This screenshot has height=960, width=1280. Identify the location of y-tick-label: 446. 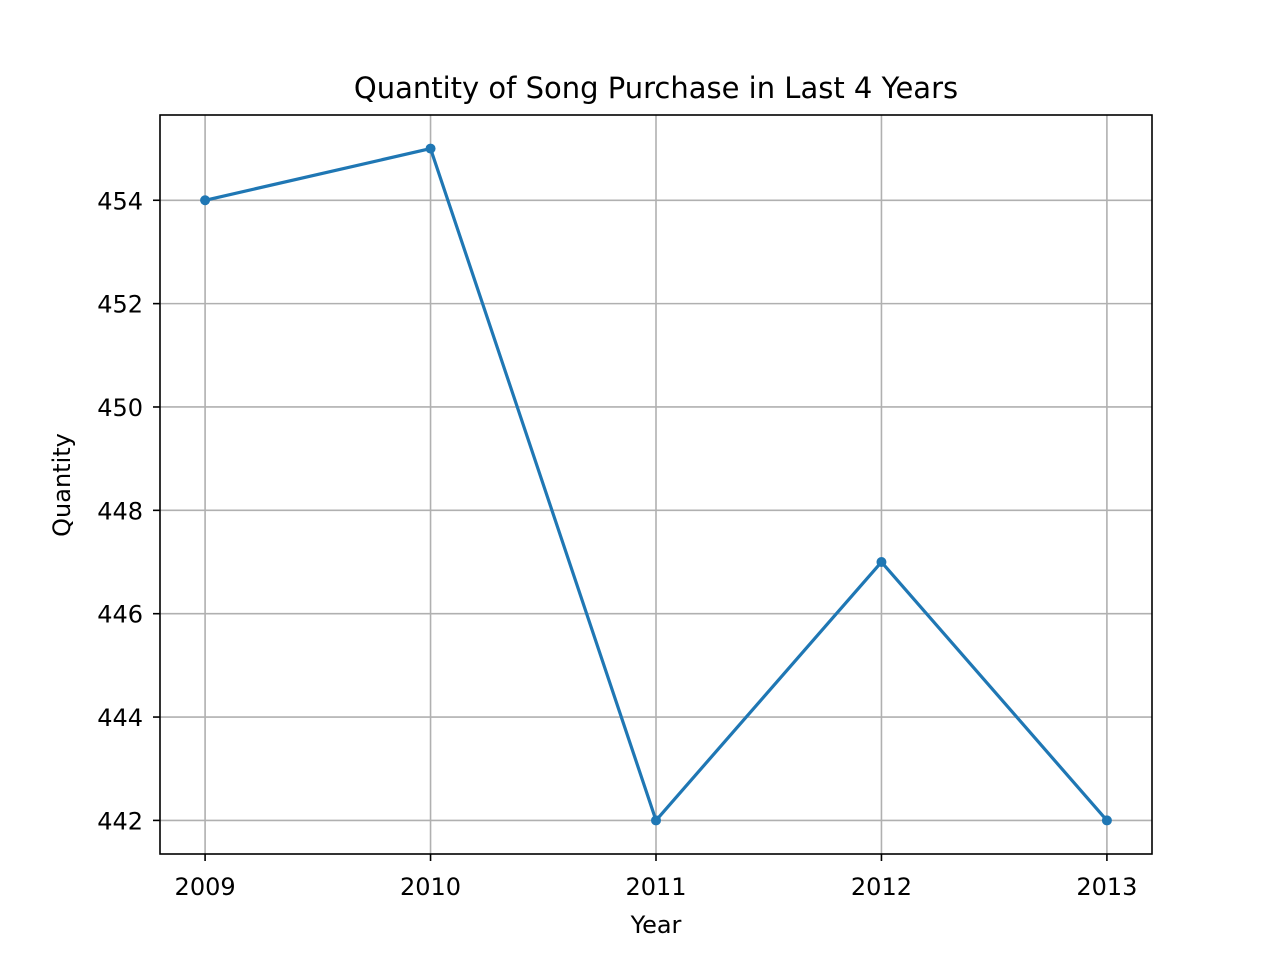
(120, 615).